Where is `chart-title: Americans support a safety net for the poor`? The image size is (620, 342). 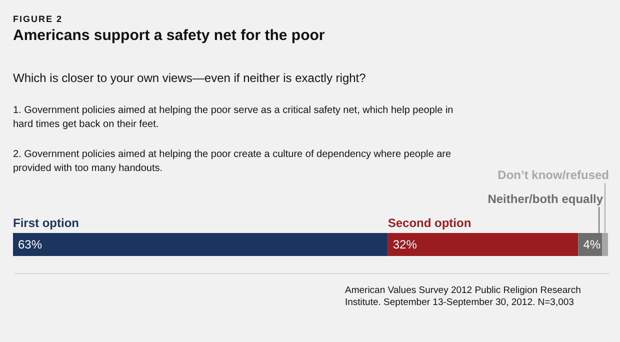
chart-title: Americans support a safety net for the poor is located at coordinates (169, 35).